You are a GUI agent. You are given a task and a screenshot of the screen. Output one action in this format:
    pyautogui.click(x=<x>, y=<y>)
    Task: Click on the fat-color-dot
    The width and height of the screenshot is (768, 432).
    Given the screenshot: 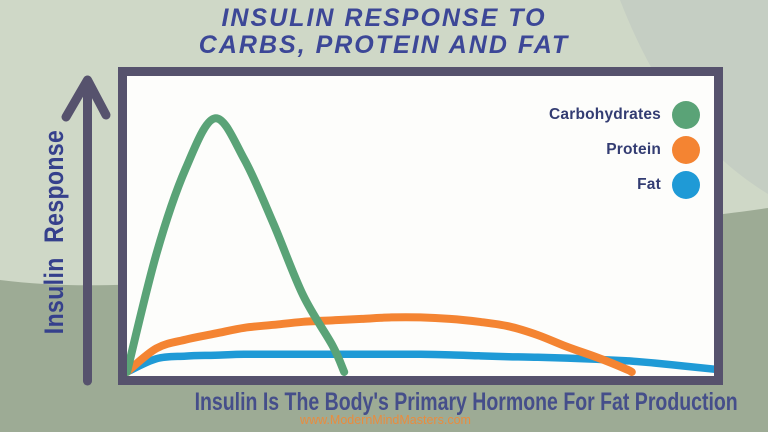 What is the action you would take?
    pyautogui.click(x=686, y=185)
    